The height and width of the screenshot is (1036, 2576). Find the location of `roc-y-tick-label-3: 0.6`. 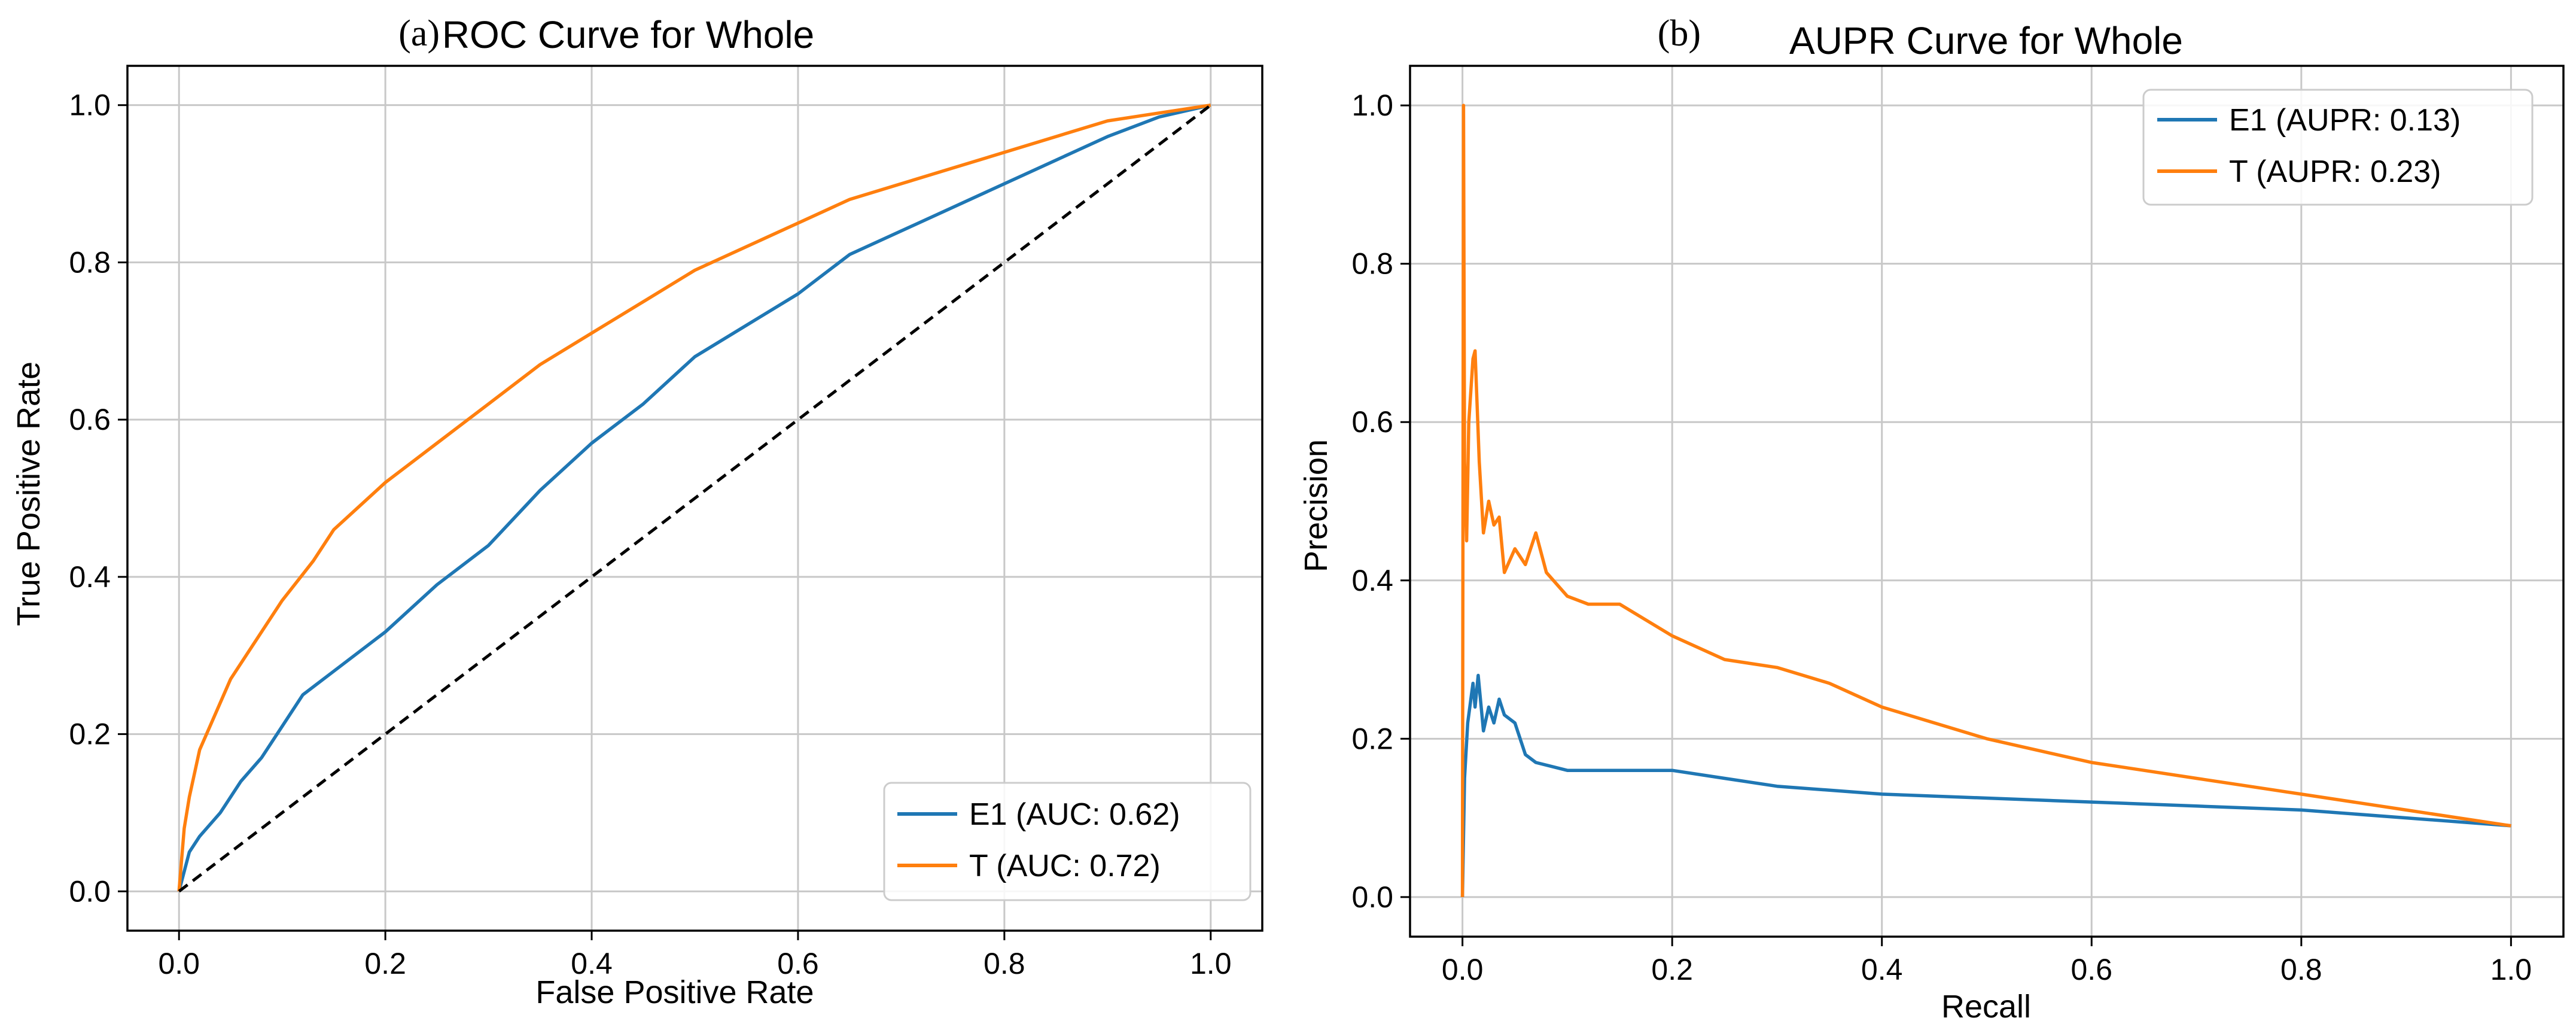

roc-y-tick-label-3: 0.6 is located at coordinates (90, 419).